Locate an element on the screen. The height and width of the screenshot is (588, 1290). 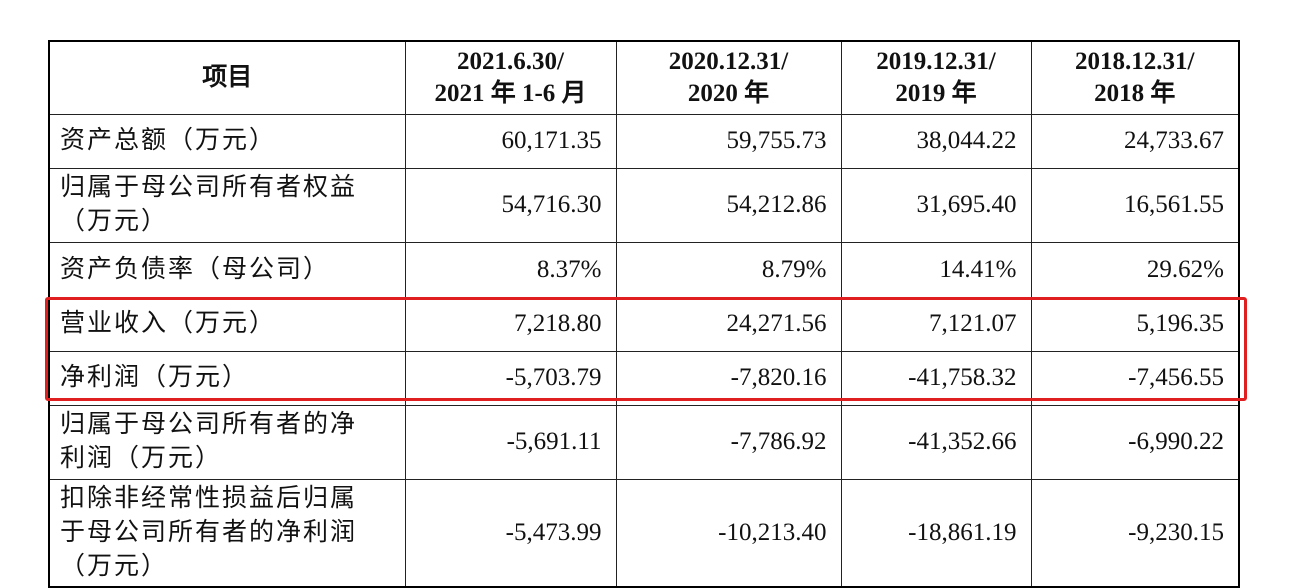
label-text: 于母公司所有者的净利润 is located at coordinates (209, 532).